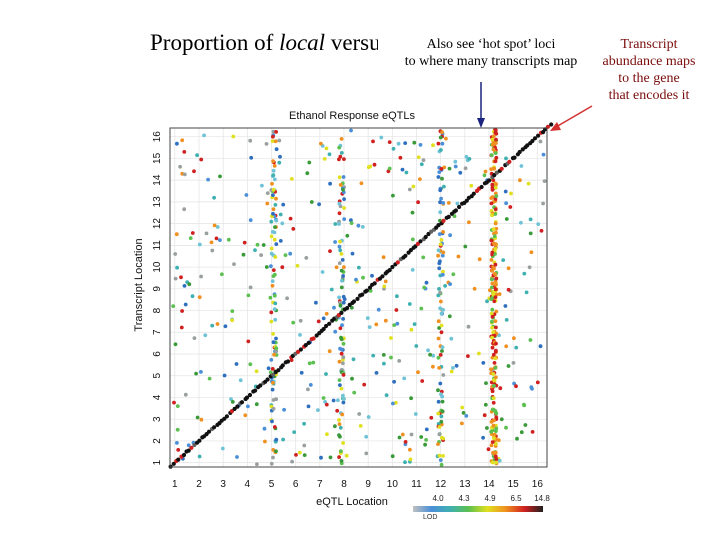 The image size is (720, 540). I want to click on y-tick-label: 3, so click(157, 419).